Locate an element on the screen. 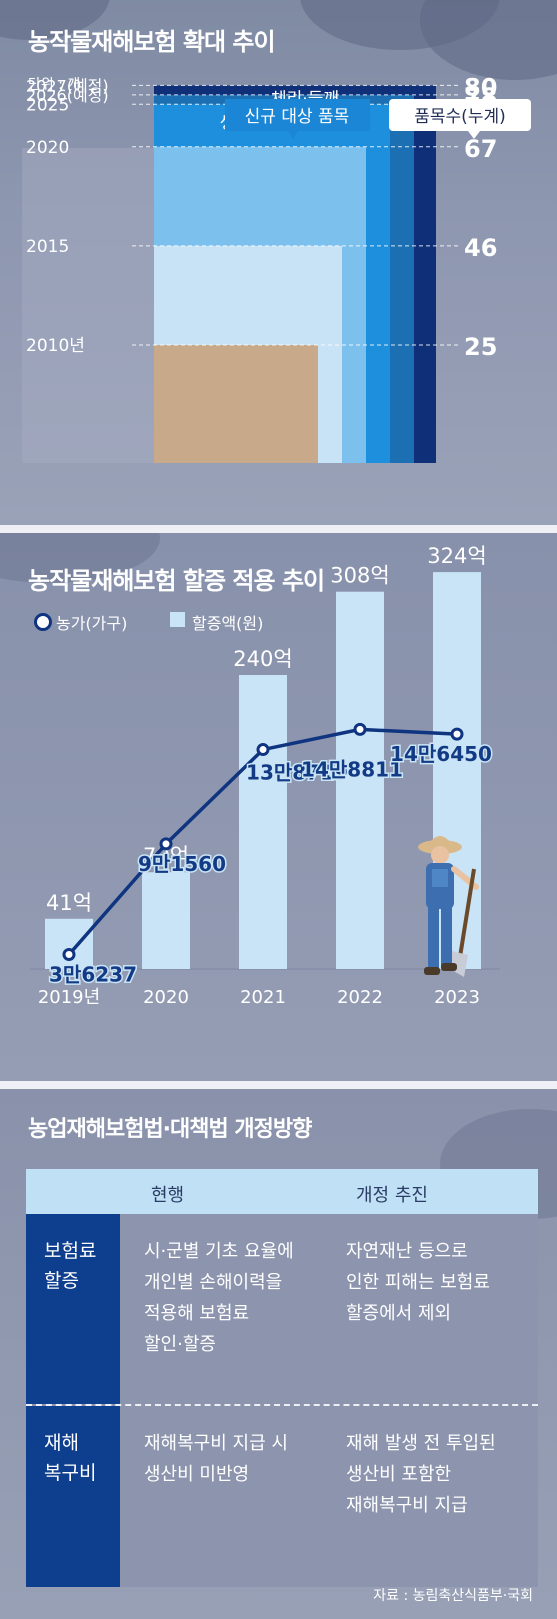 The height and width of the screenshot is (1619, 557). value-label: 67 is located at coordinates (480, 149).